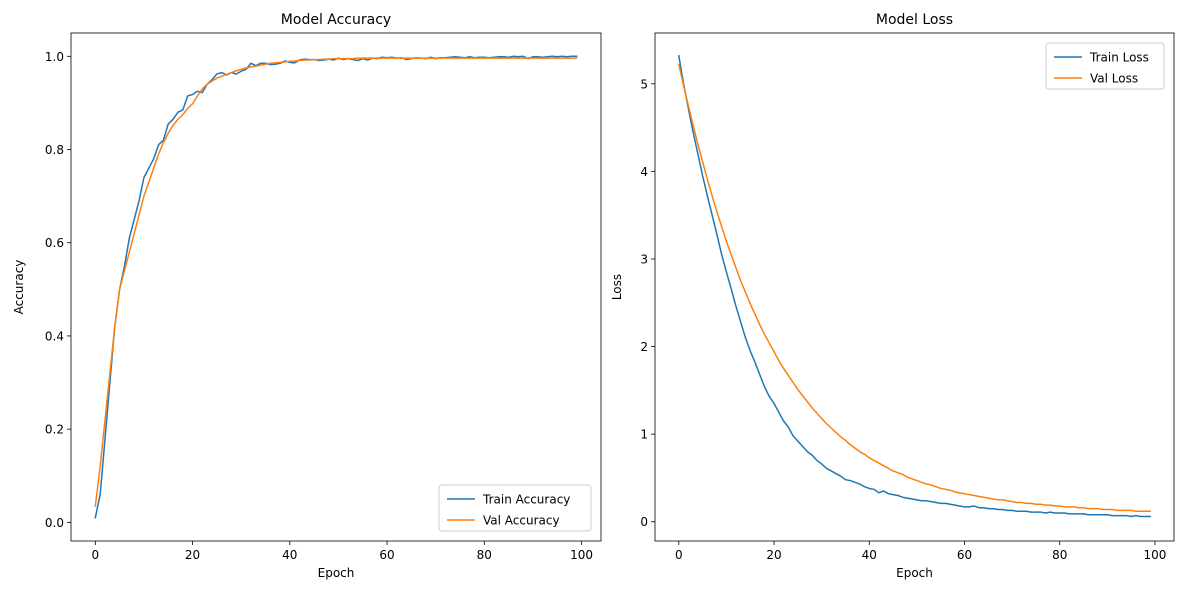 The image size is (1189, 590). Describe the element at coordinates (644, 435) in the screenshot. I see `loss-y-tick-label: 1` at that location.